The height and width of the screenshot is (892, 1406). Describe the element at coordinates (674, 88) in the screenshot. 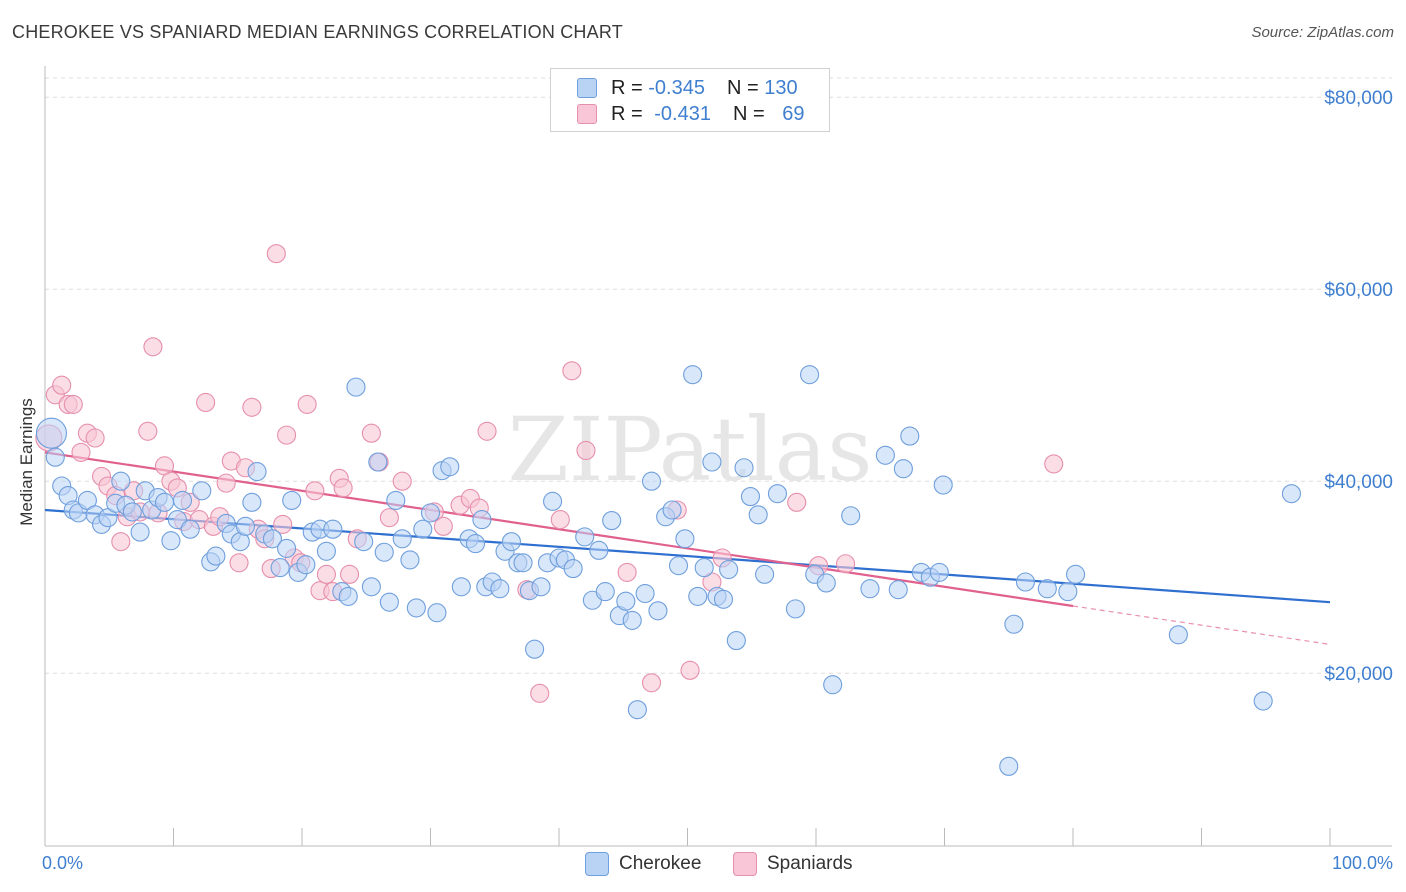

I see `legend-row-cherokee: R = -0.345 N = 130` at that location.